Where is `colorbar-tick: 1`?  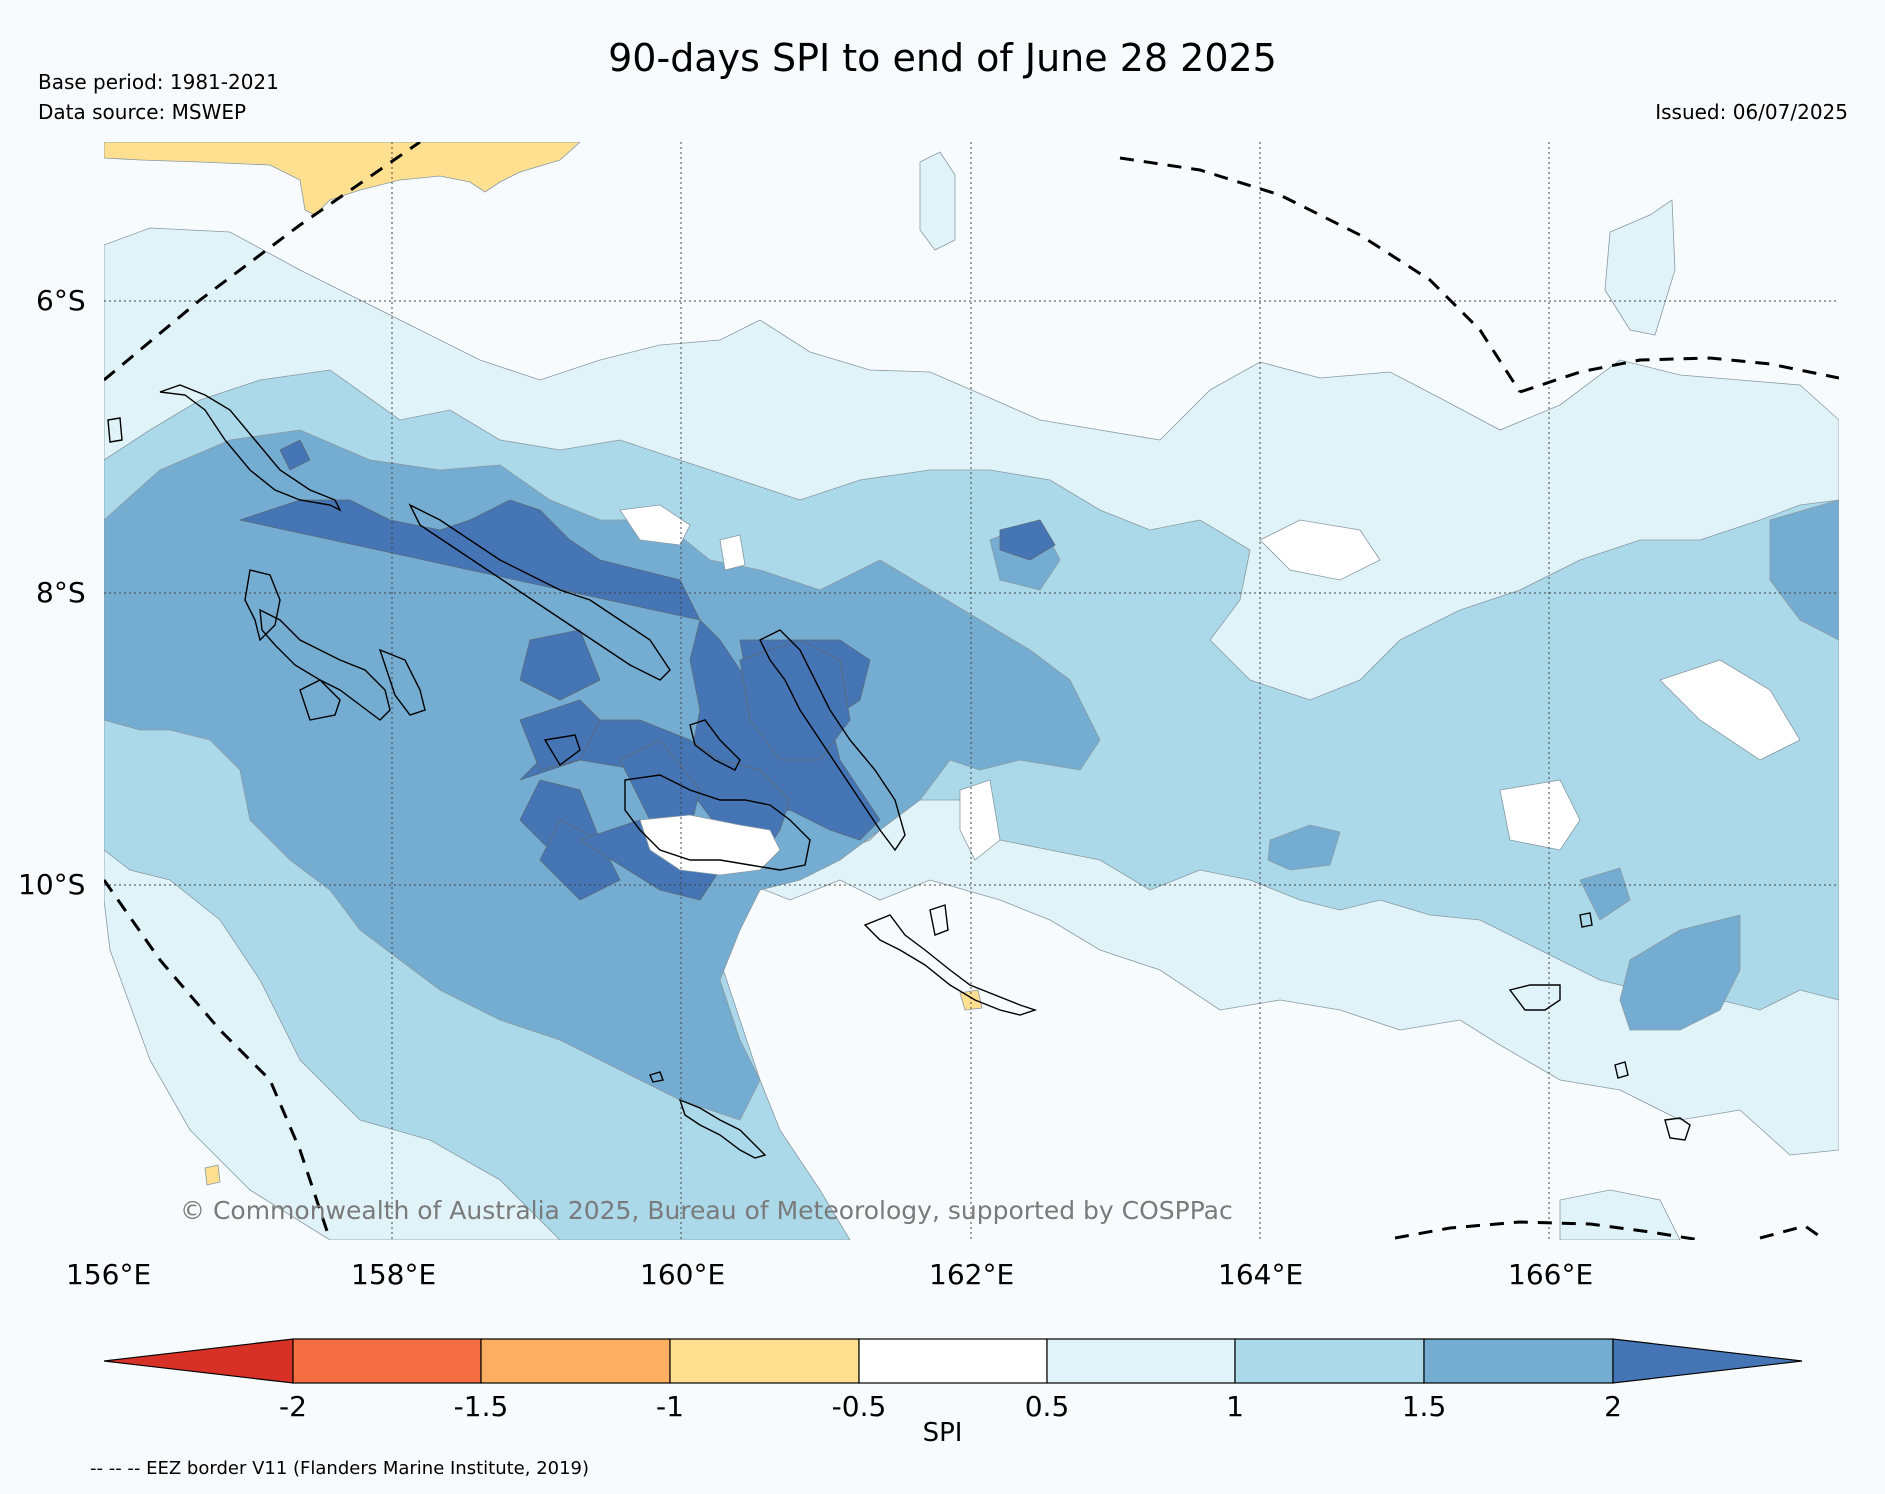 colorbar-tick: 1 is located at coordinates (1235, 1406).